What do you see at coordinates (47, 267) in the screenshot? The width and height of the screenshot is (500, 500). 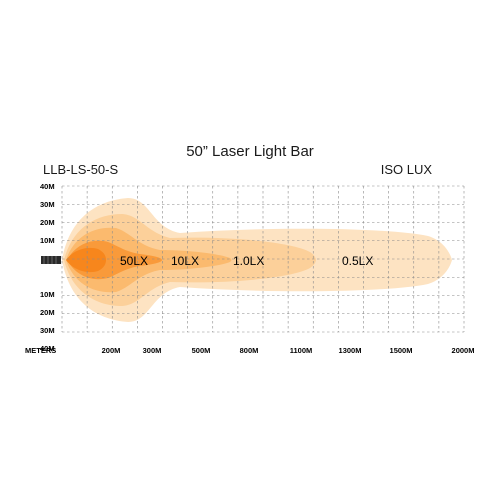 I see `y-axis: 40M 30M 20M 10M 10M 20M 30M 40M` at bounding box center [47, 267].